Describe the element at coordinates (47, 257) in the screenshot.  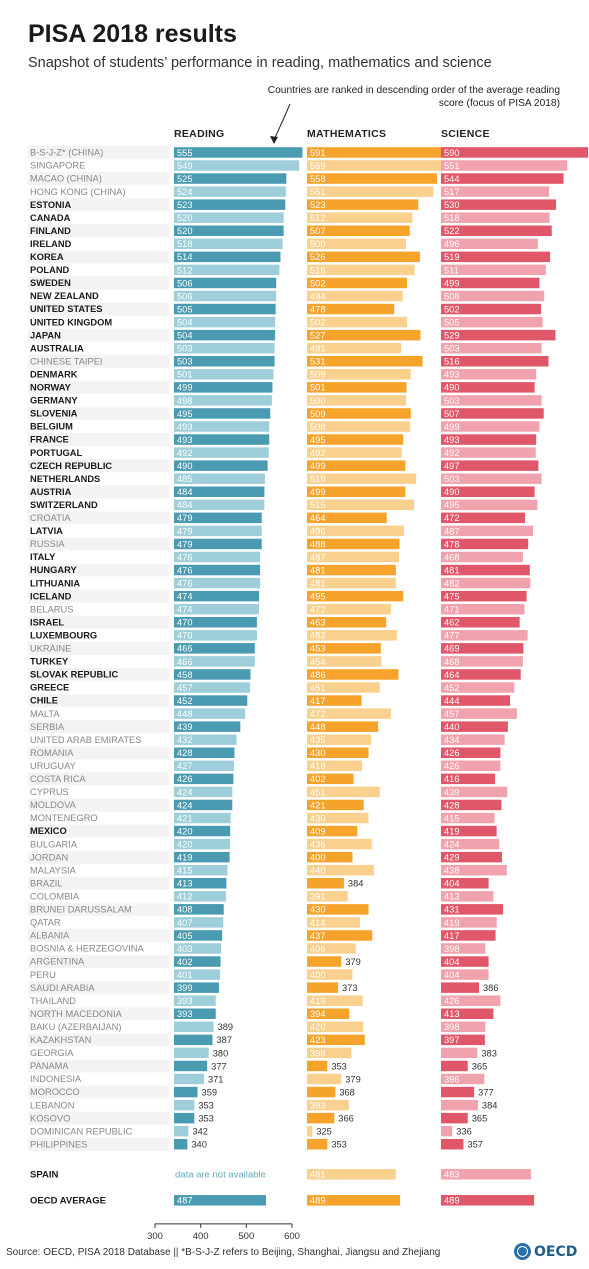
I see `country-label: KOREA` at that location.